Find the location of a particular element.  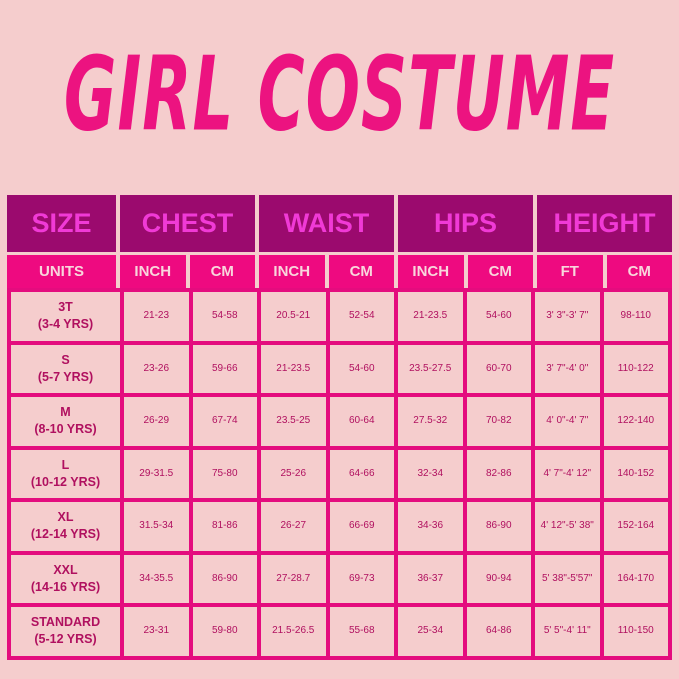

group-header-row: SIZE CHEST WAIST HIPS HEIGHT is located at coordinates (339, 223).